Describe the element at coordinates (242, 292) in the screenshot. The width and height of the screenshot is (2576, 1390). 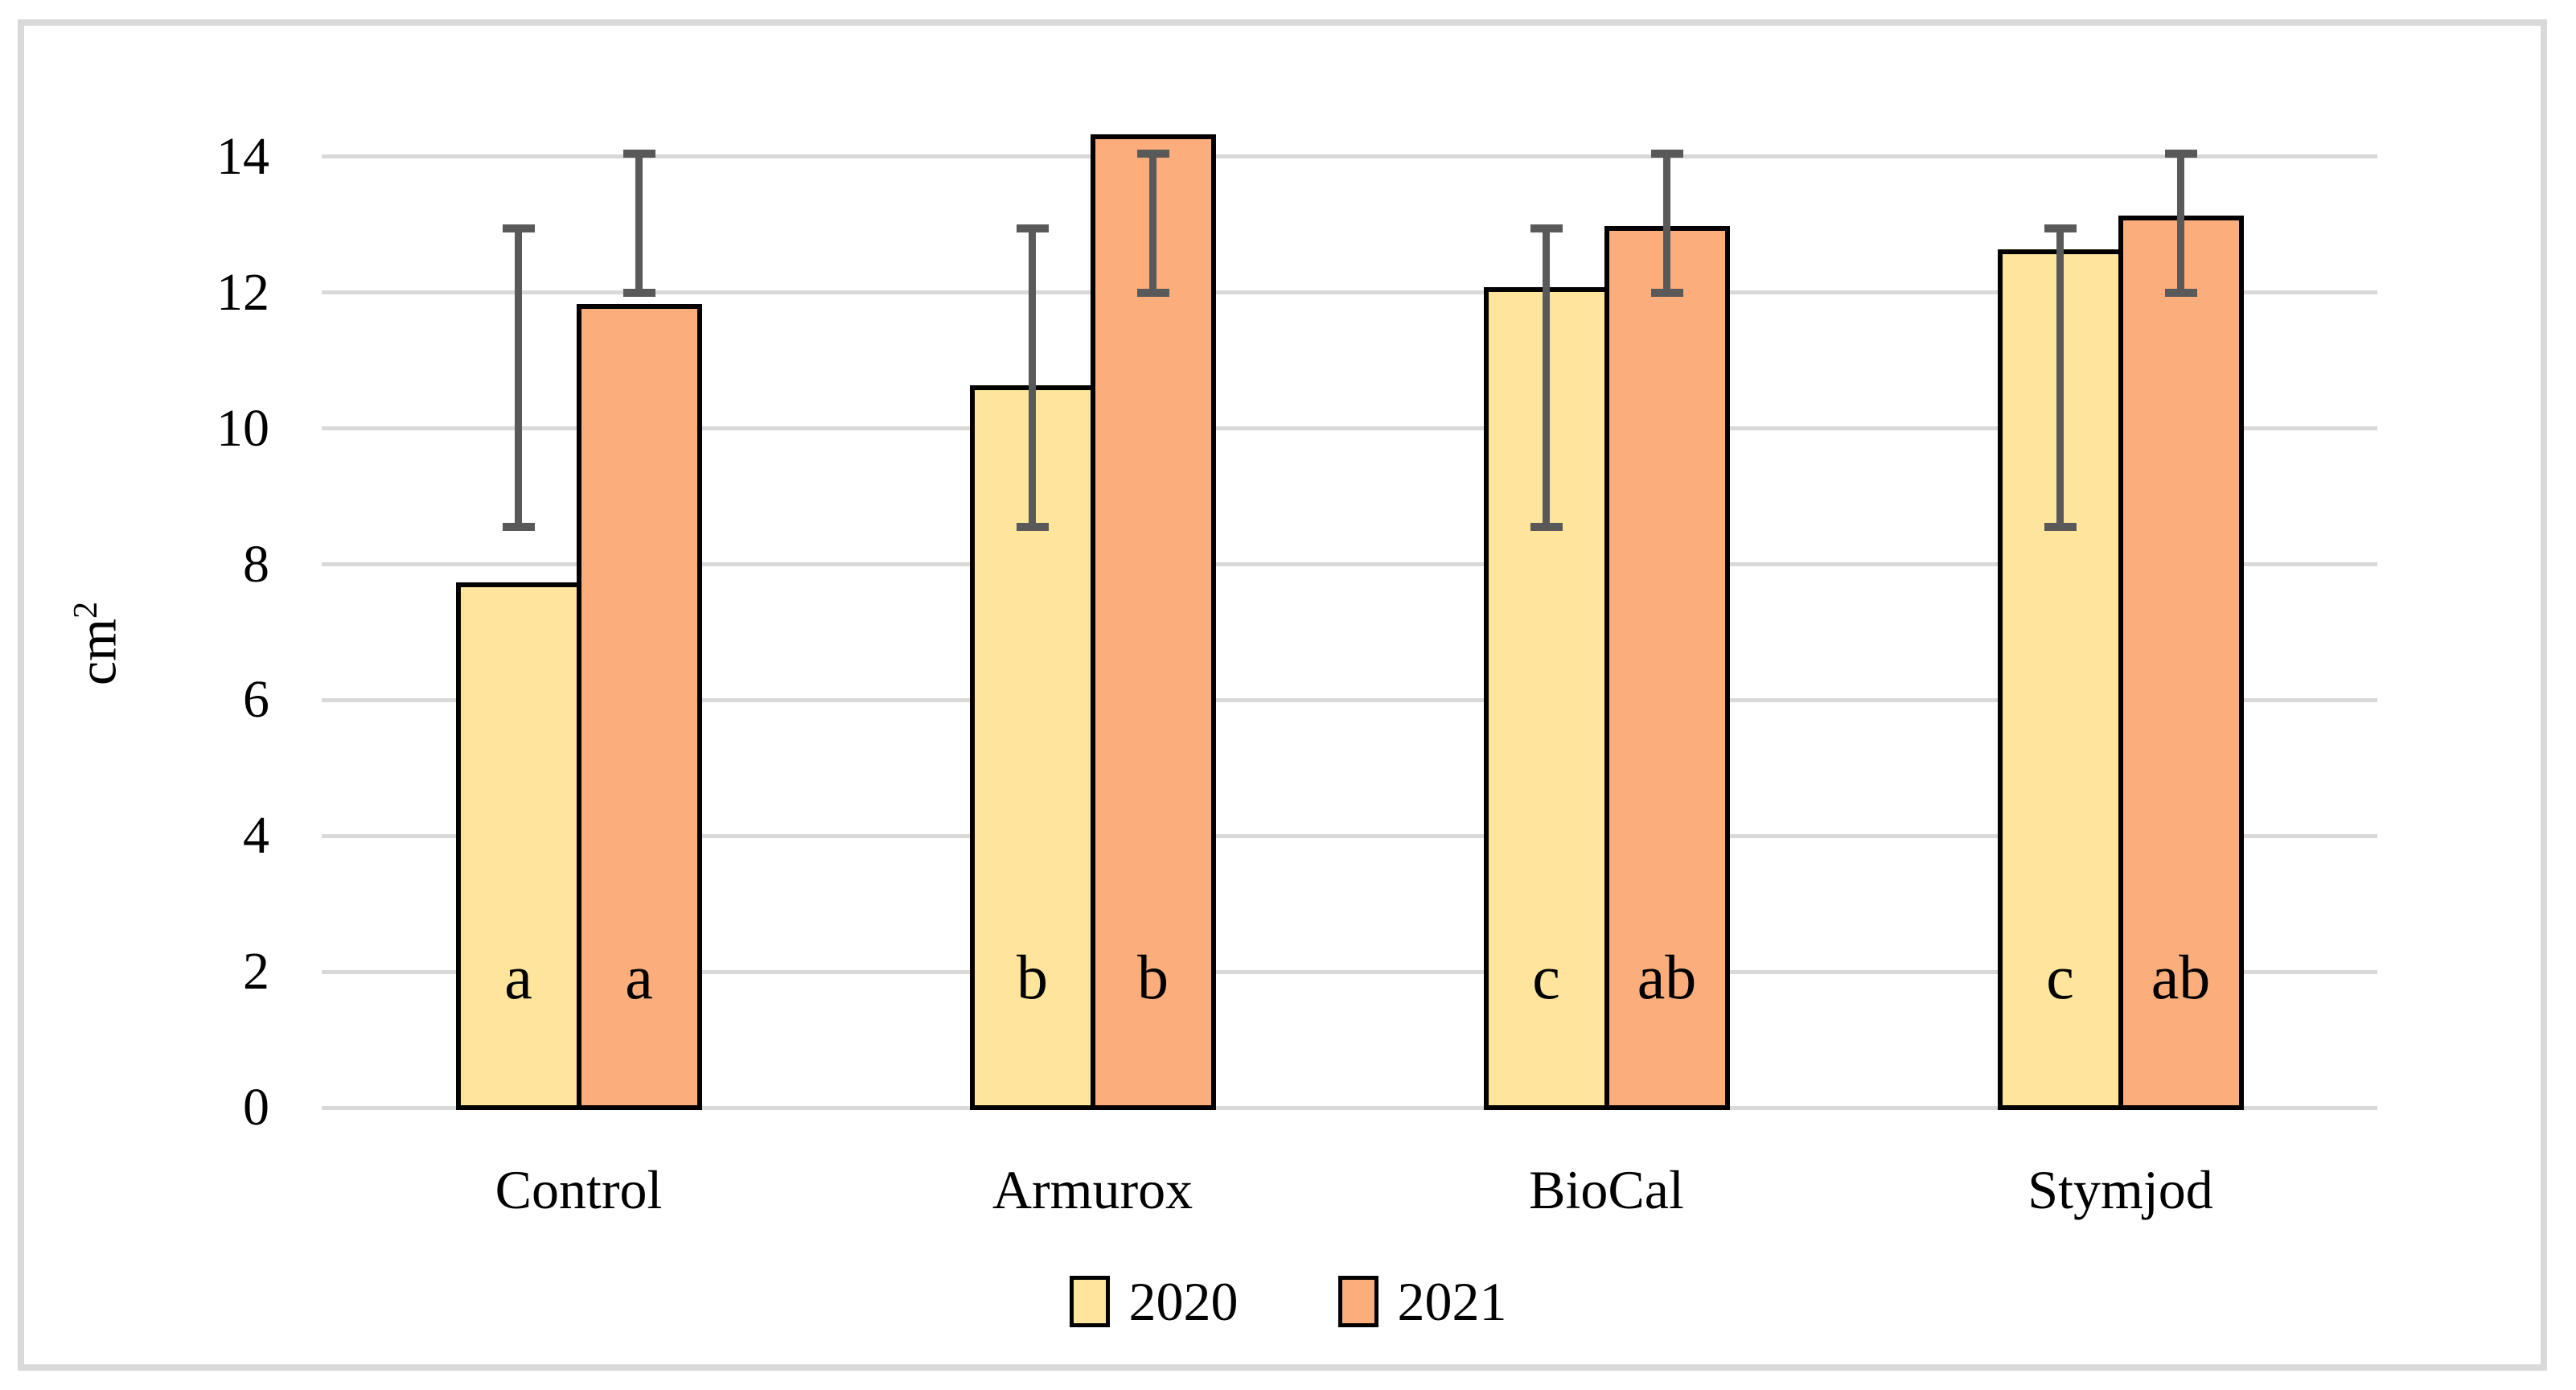
I see `y-tick-label-12: 12` at that location.